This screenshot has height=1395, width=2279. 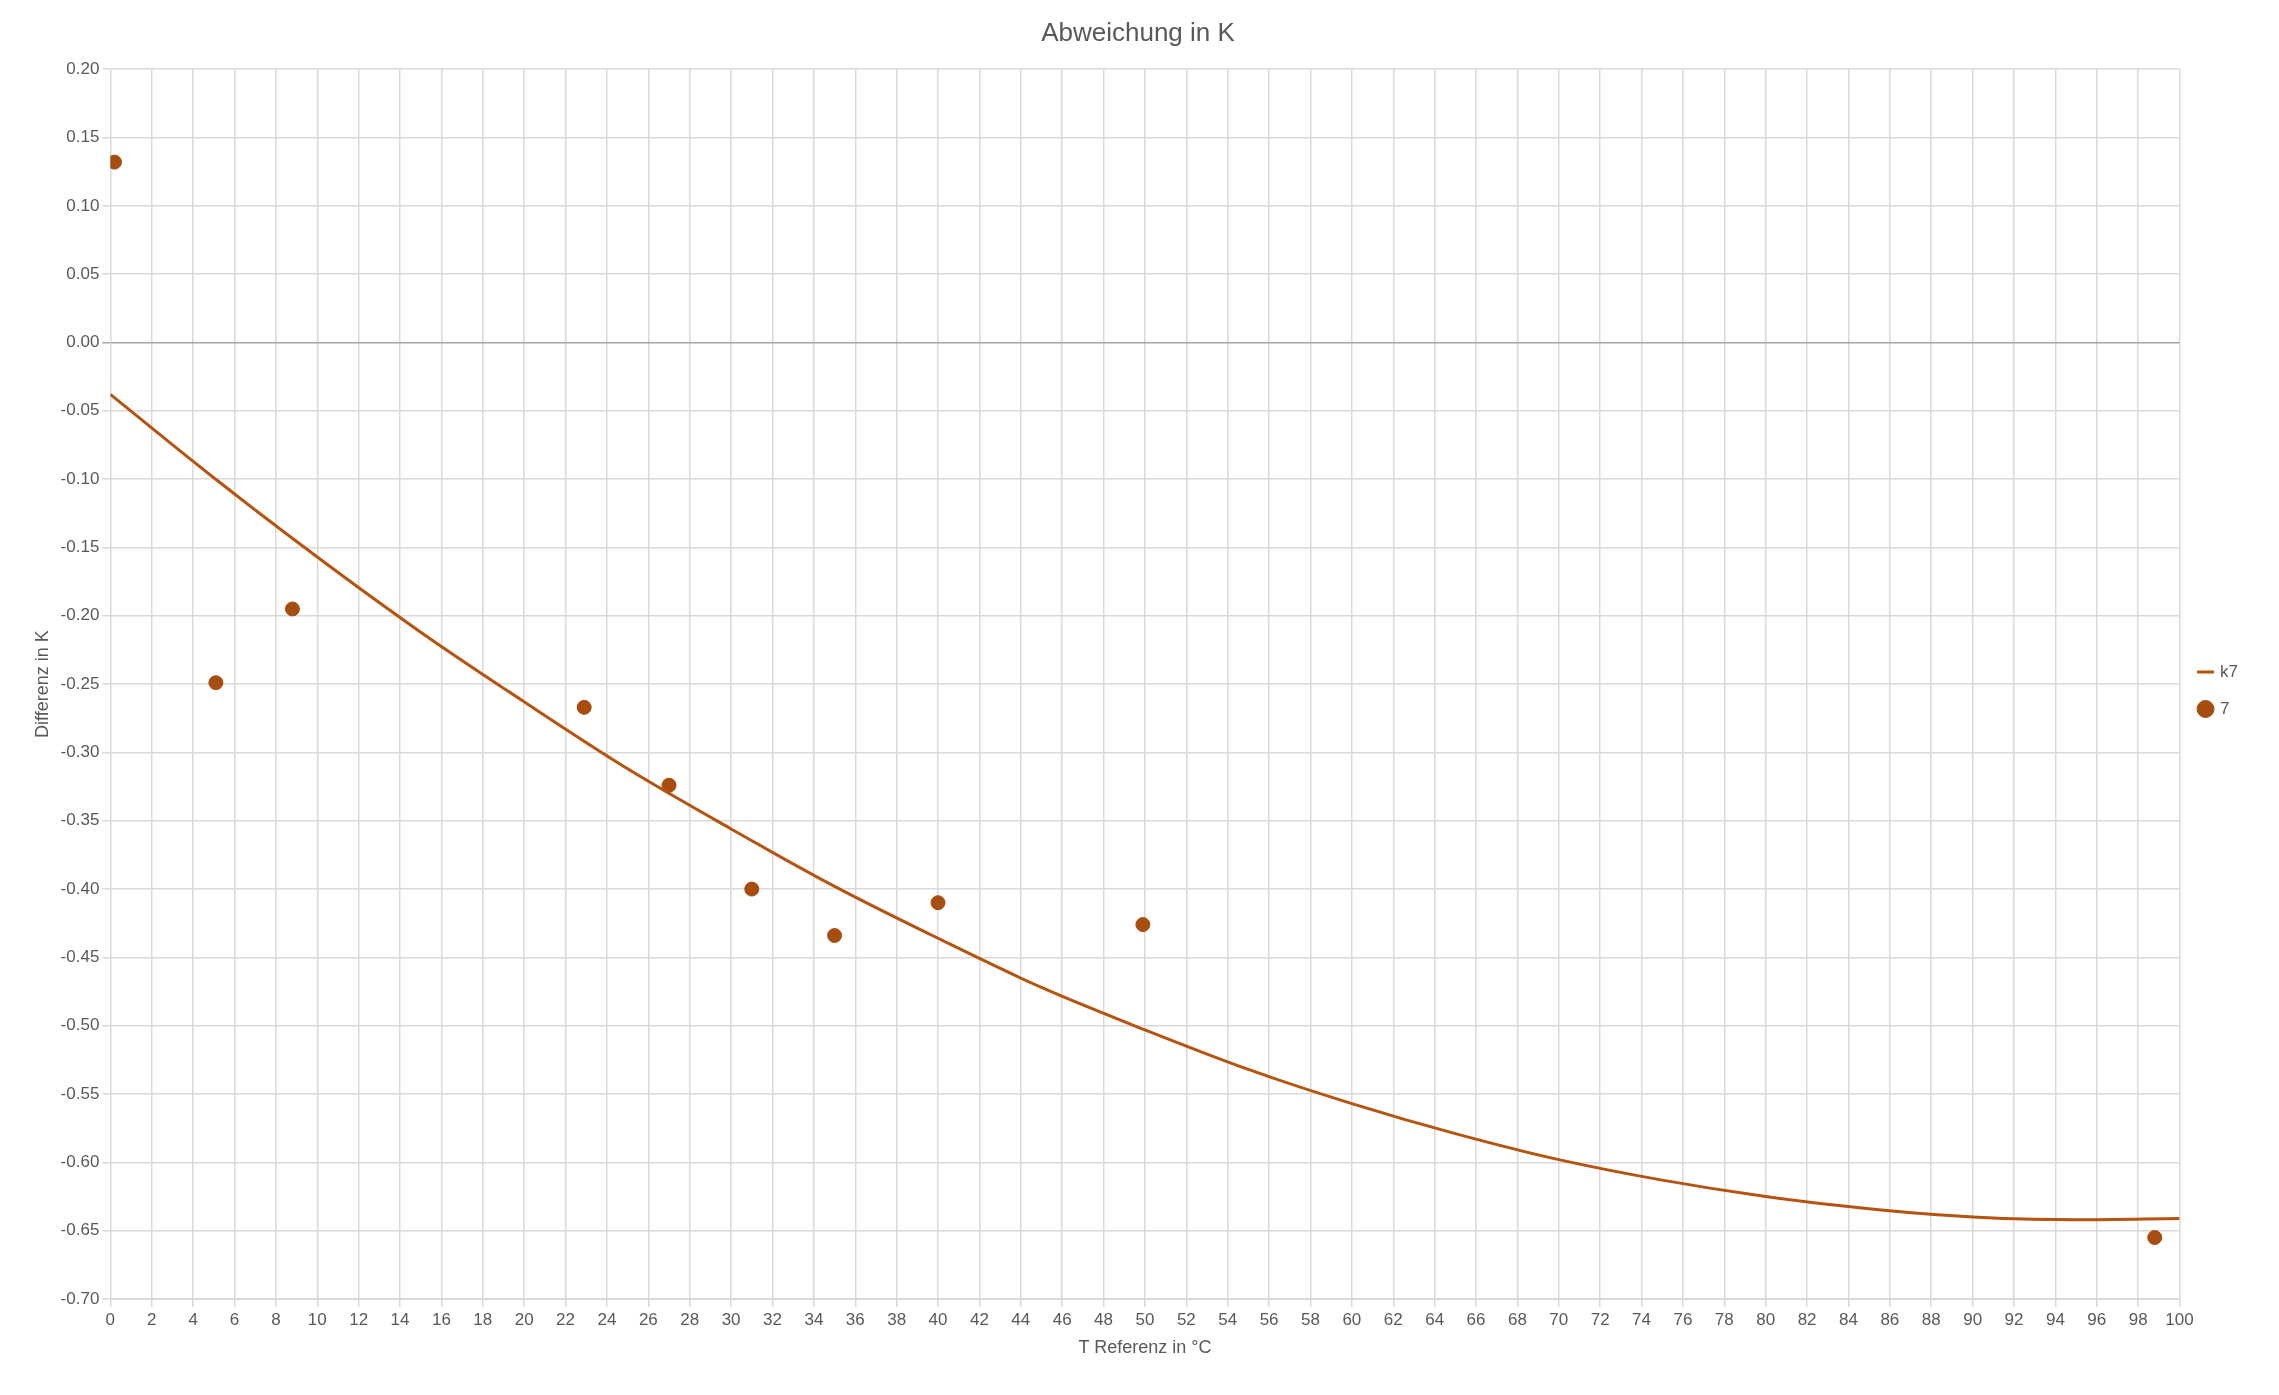 I want to click on x-tick-label: 46, so click(x=1062, y=1319).